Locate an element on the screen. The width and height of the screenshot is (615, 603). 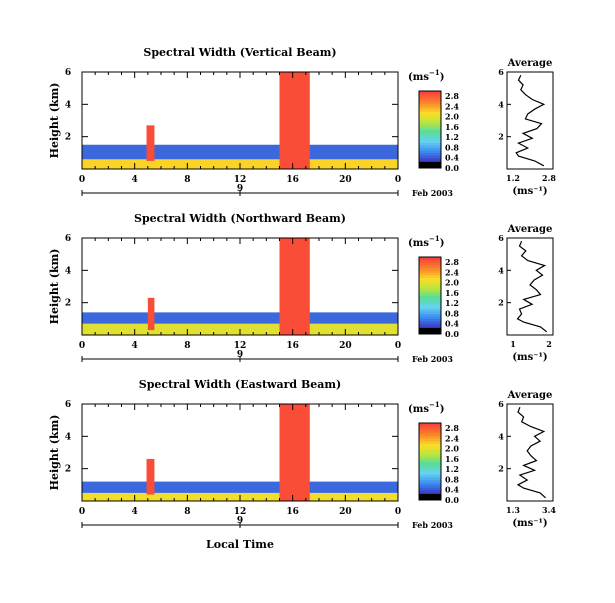
colorbar-zero-band is located at coordinates (430, 165).